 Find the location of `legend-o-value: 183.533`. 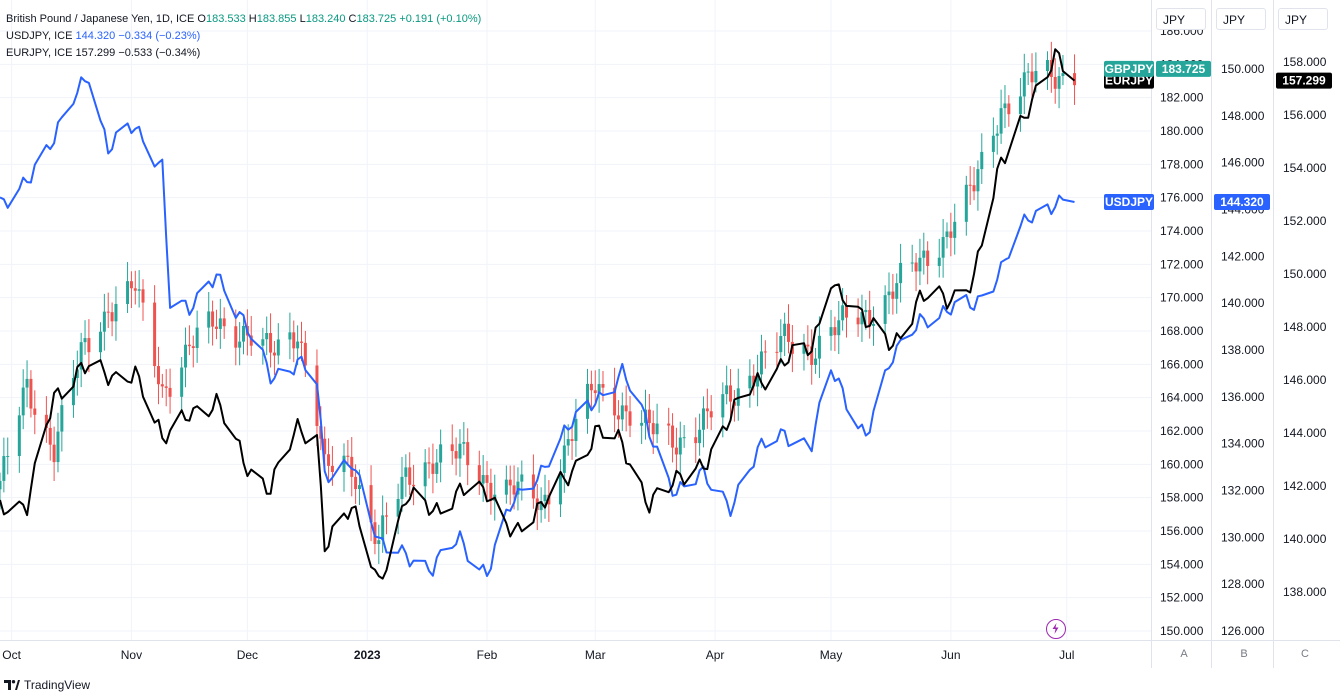

legend-o-value: 183.533 is located at coordinates (225, 19).